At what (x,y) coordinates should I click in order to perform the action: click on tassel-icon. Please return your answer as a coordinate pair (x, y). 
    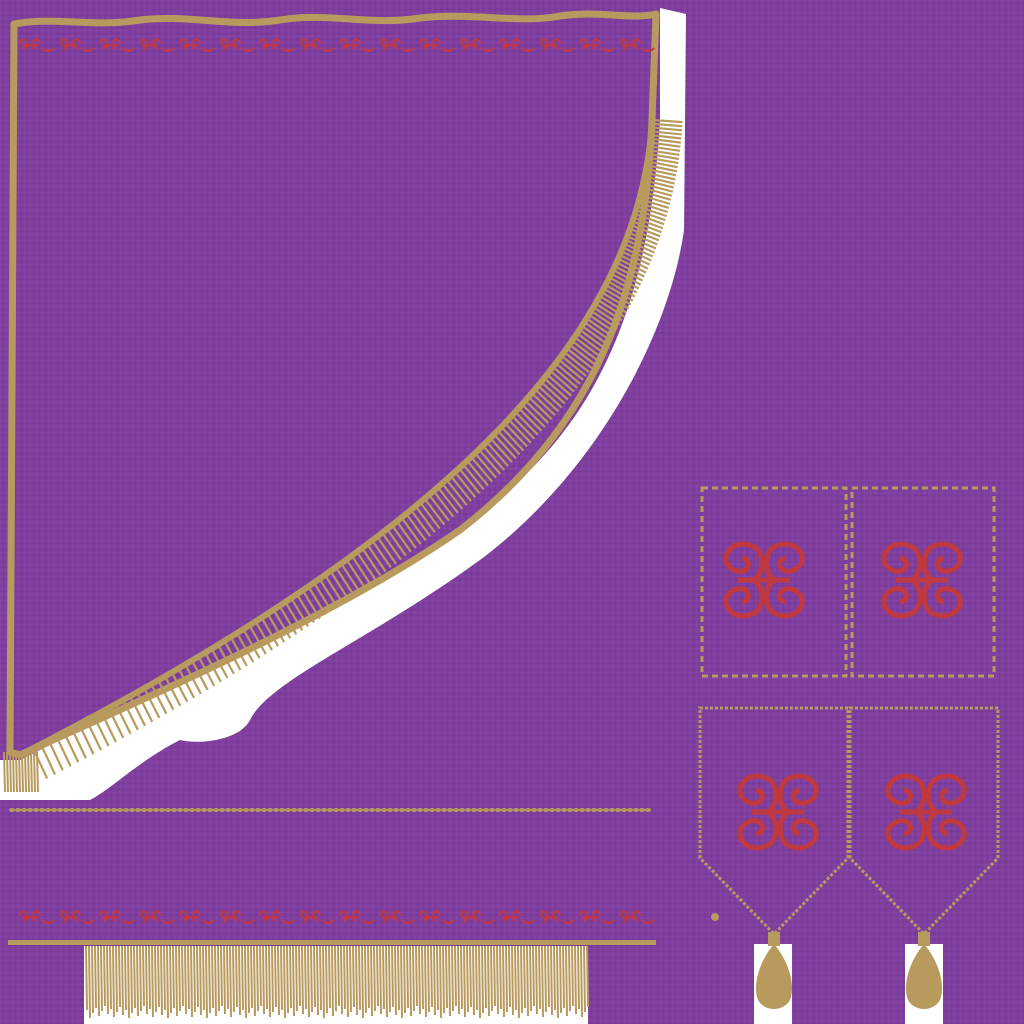
    Looking at the image, I should click on (774, 976).